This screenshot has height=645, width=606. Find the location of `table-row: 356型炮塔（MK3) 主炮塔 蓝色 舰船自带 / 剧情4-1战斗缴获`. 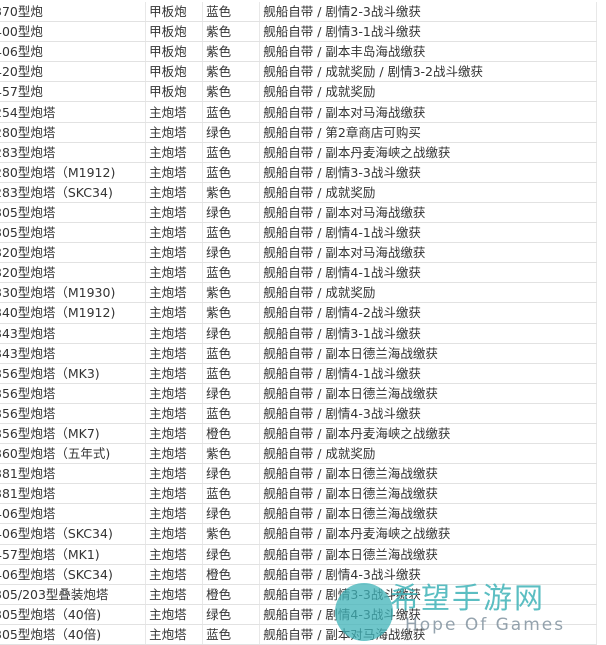

table-row: 356型炮塔（MK3) 主炮塔 蓝色 舰船自带 / 剧情4-1战斗缴获 is located at coordinates (298, 373).